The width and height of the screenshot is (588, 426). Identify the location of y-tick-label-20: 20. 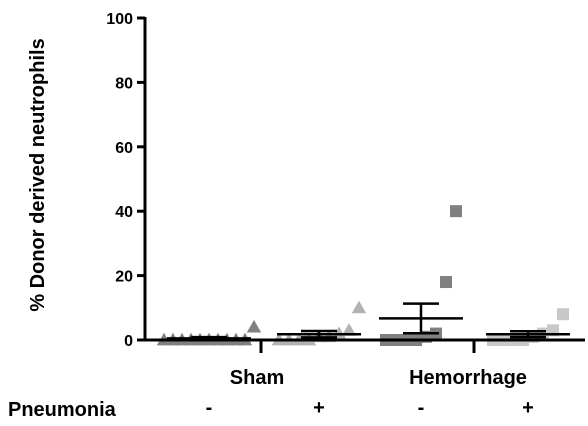
(124, 277).